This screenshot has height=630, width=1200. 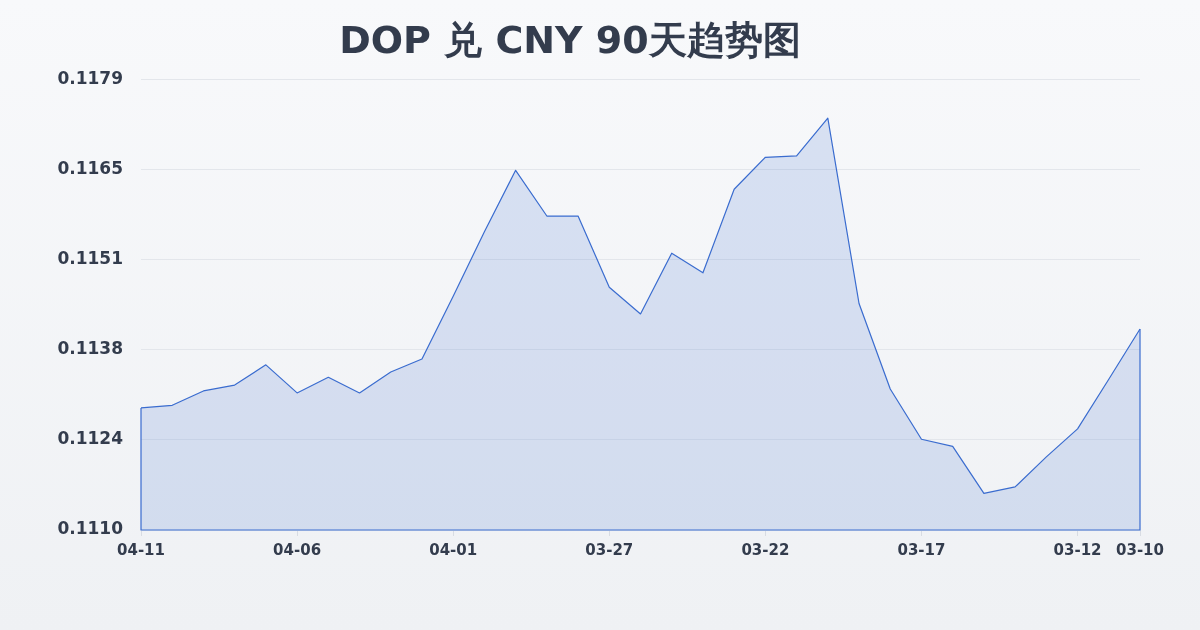 I want to click on y-tick-label: 0.1110, so click(x=90, y=528).